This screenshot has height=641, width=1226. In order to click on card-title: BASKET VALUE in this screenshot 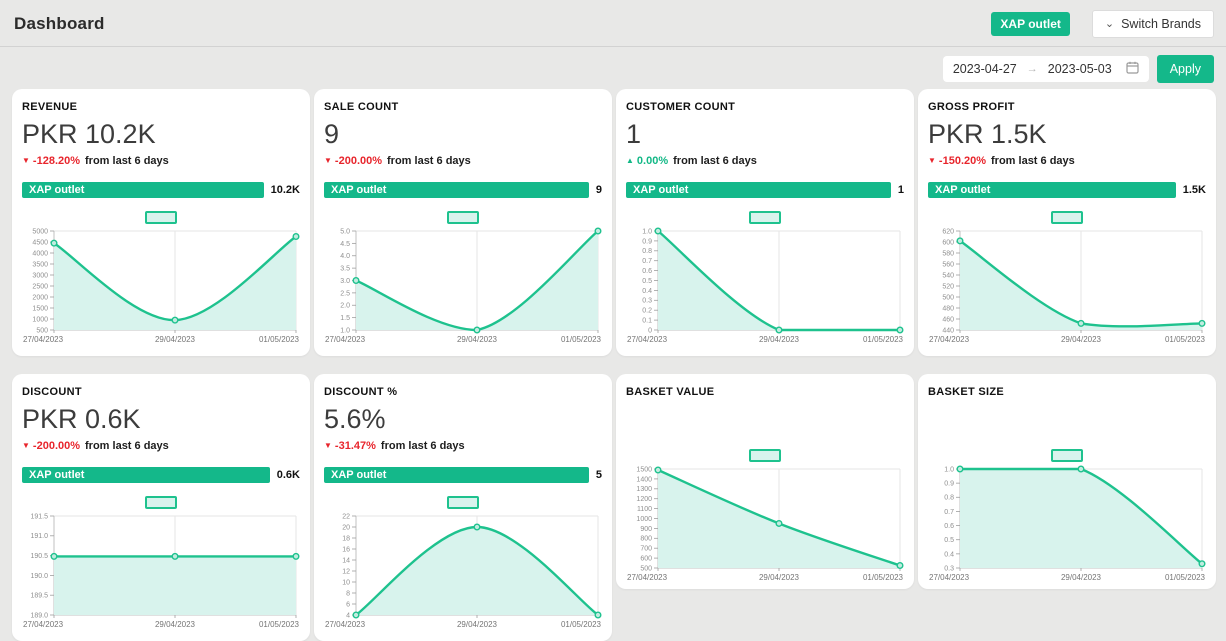, I will do `click(670, 392)`.